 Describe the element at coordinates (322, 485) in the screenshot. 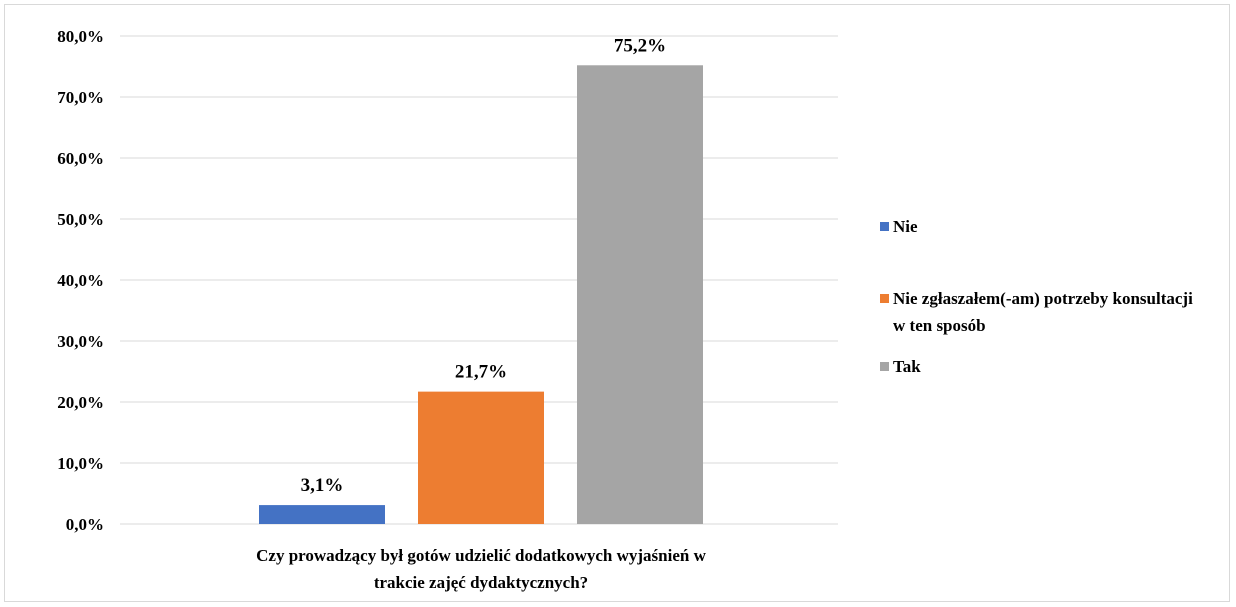

I see `data-label-1: 3,1%` at that location.